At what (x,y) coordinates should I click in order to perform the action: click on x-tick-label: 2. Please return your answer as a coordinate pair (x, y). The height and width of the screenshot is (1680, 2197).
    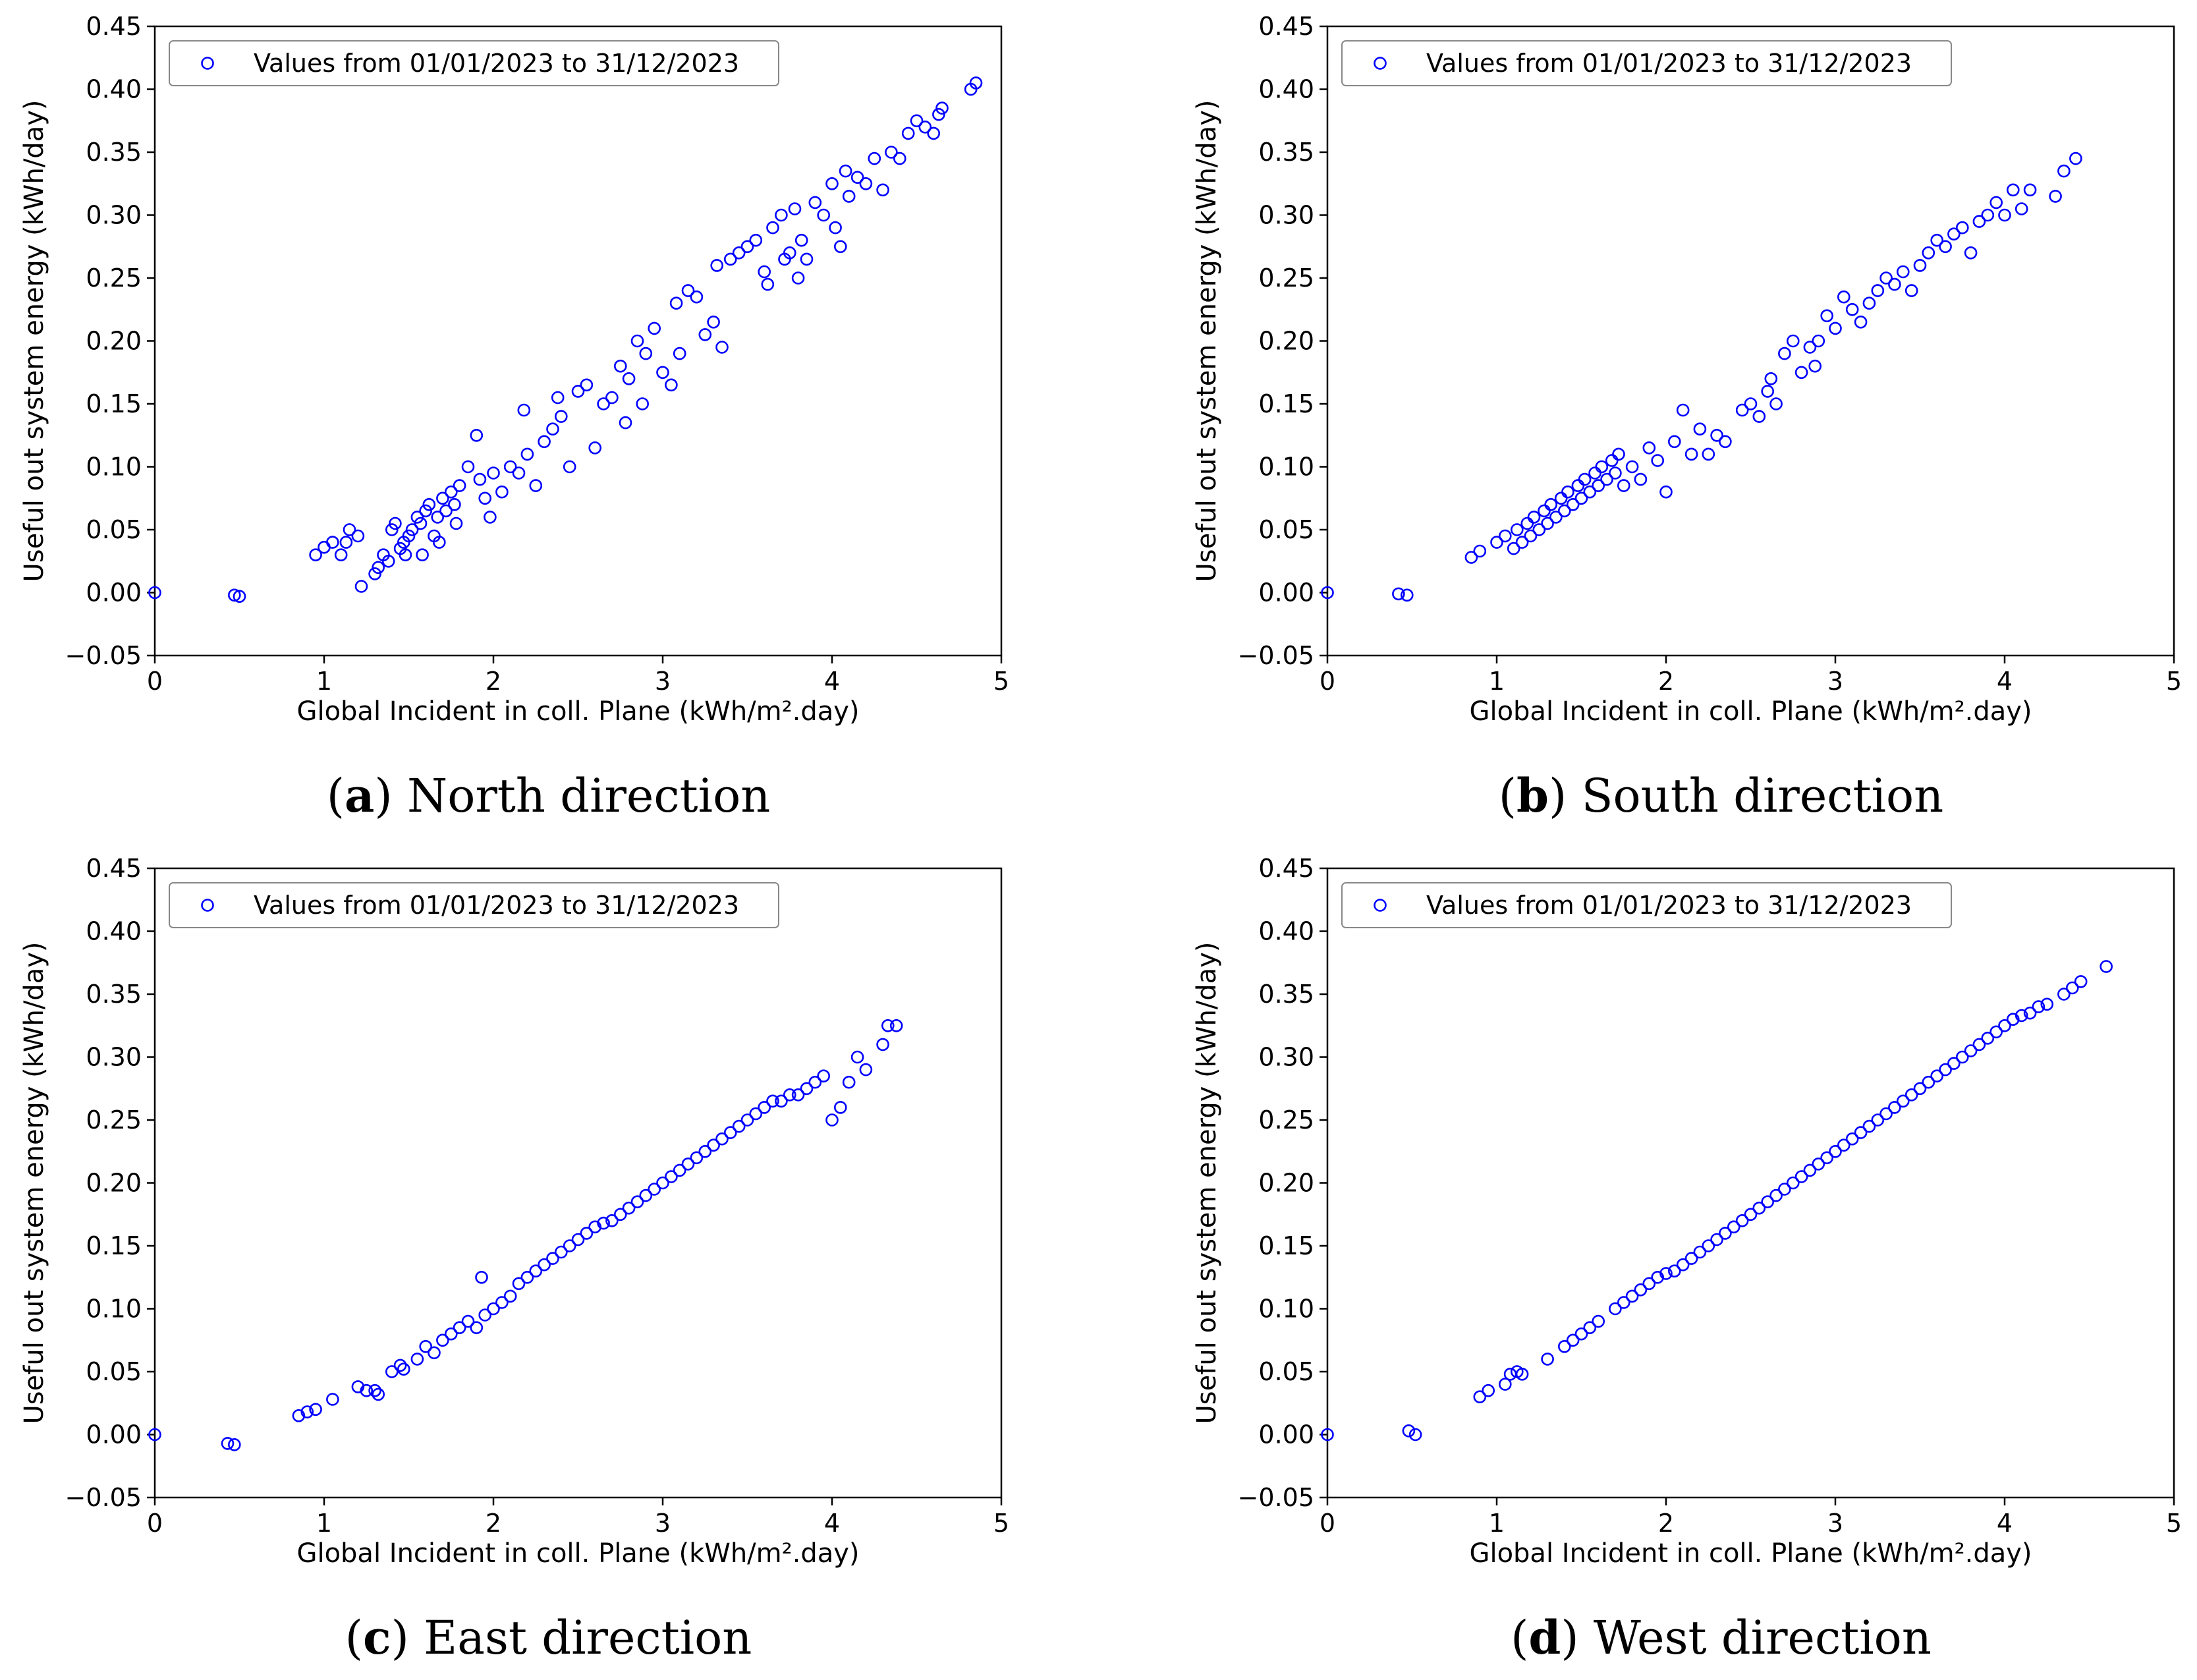
    Looking at the image, I should click on (493, 1523).